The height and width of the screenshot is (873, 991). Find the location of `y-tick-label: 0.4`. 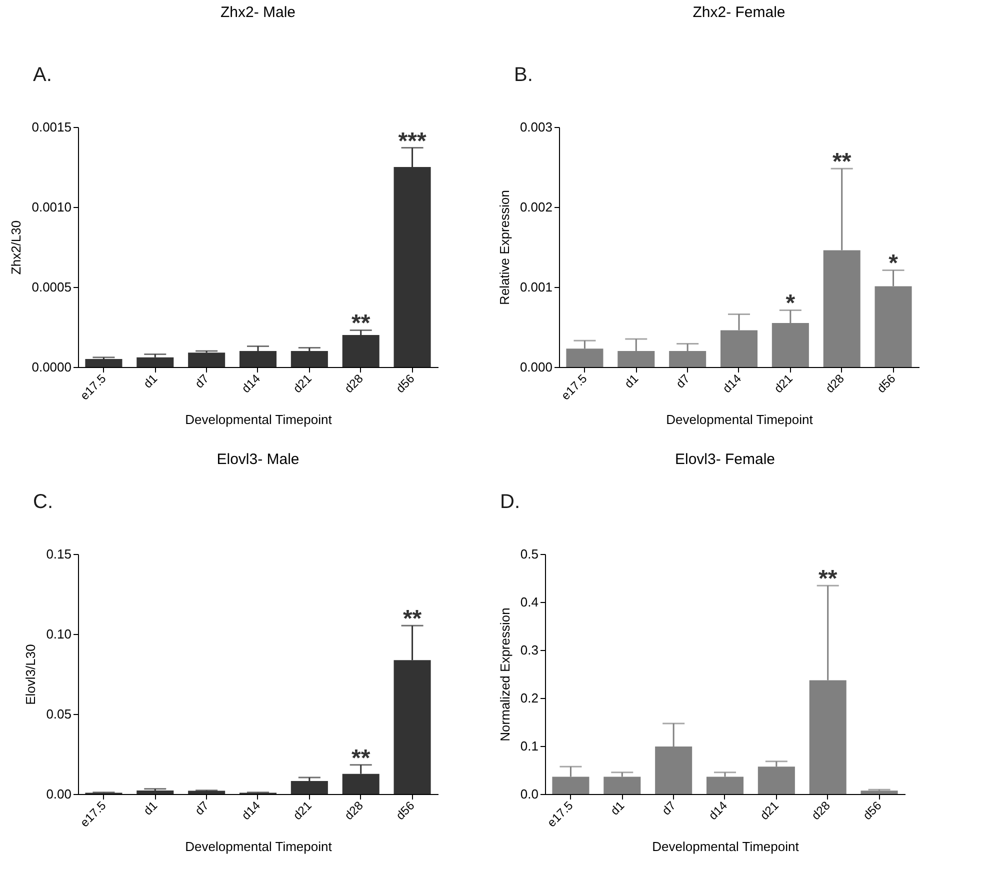

y-tick-label: 0.4 is located at coordinates (529, 602).